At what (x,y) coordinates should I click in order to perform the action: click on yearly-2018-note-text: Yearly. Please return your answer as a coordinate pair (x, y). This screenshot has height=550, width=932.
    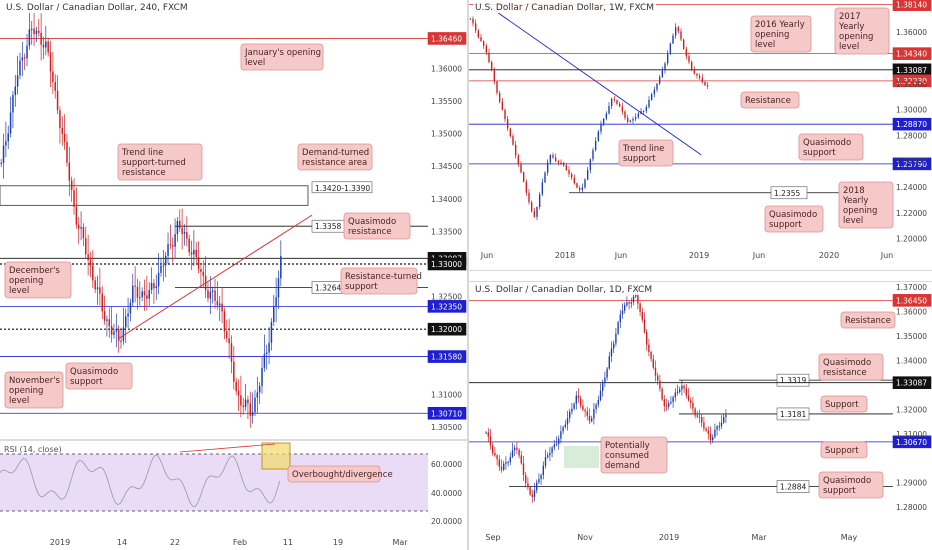
    Looking at the image, I should click on (855, 201).